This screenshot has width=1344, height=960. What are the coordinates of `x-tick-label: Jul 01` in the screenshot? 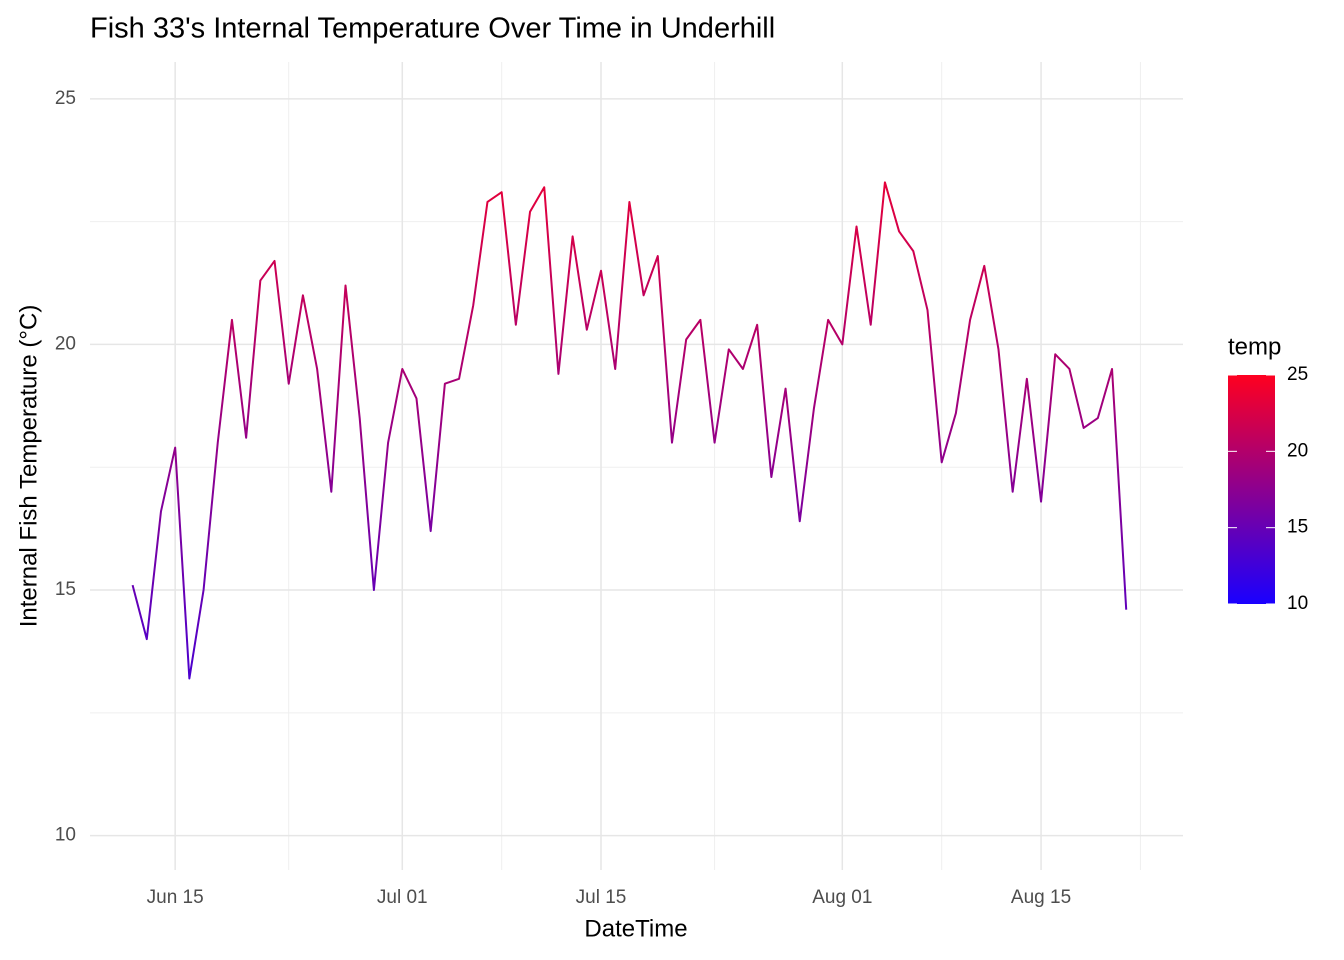 It's located at (402, 897).